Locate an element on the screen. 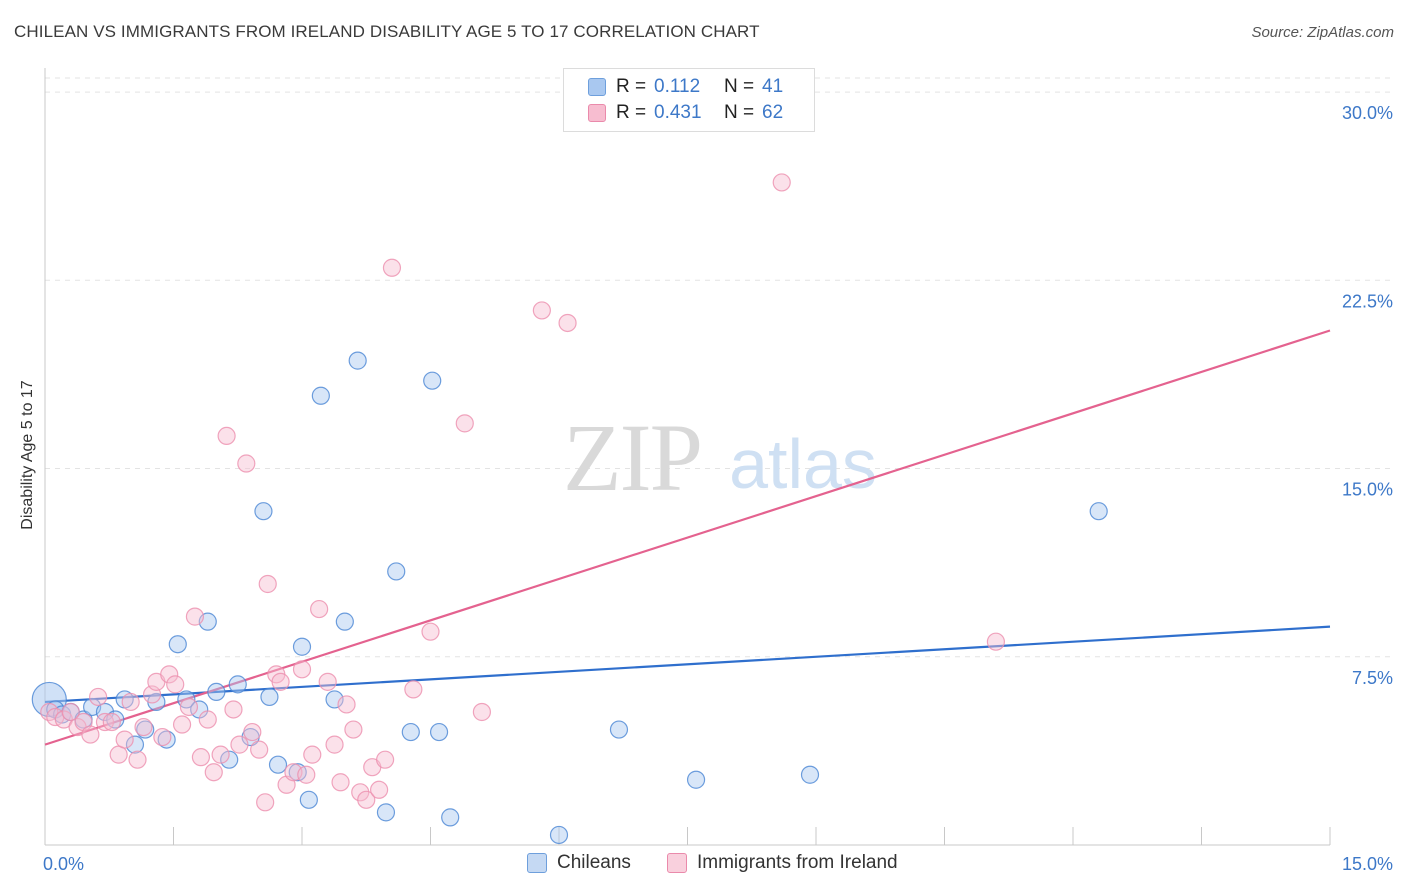  y-tick-label: 30.0% is located at coordinates (1367, 113).